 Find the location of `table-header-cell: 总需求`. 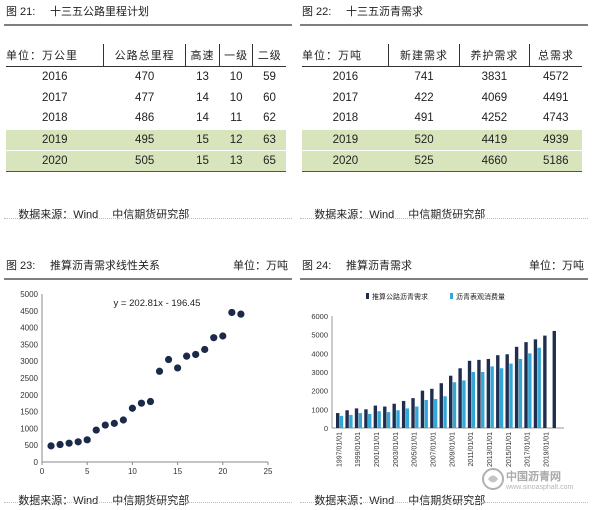

table-header-cell: 总需求 is located at coordinates (555, 55).